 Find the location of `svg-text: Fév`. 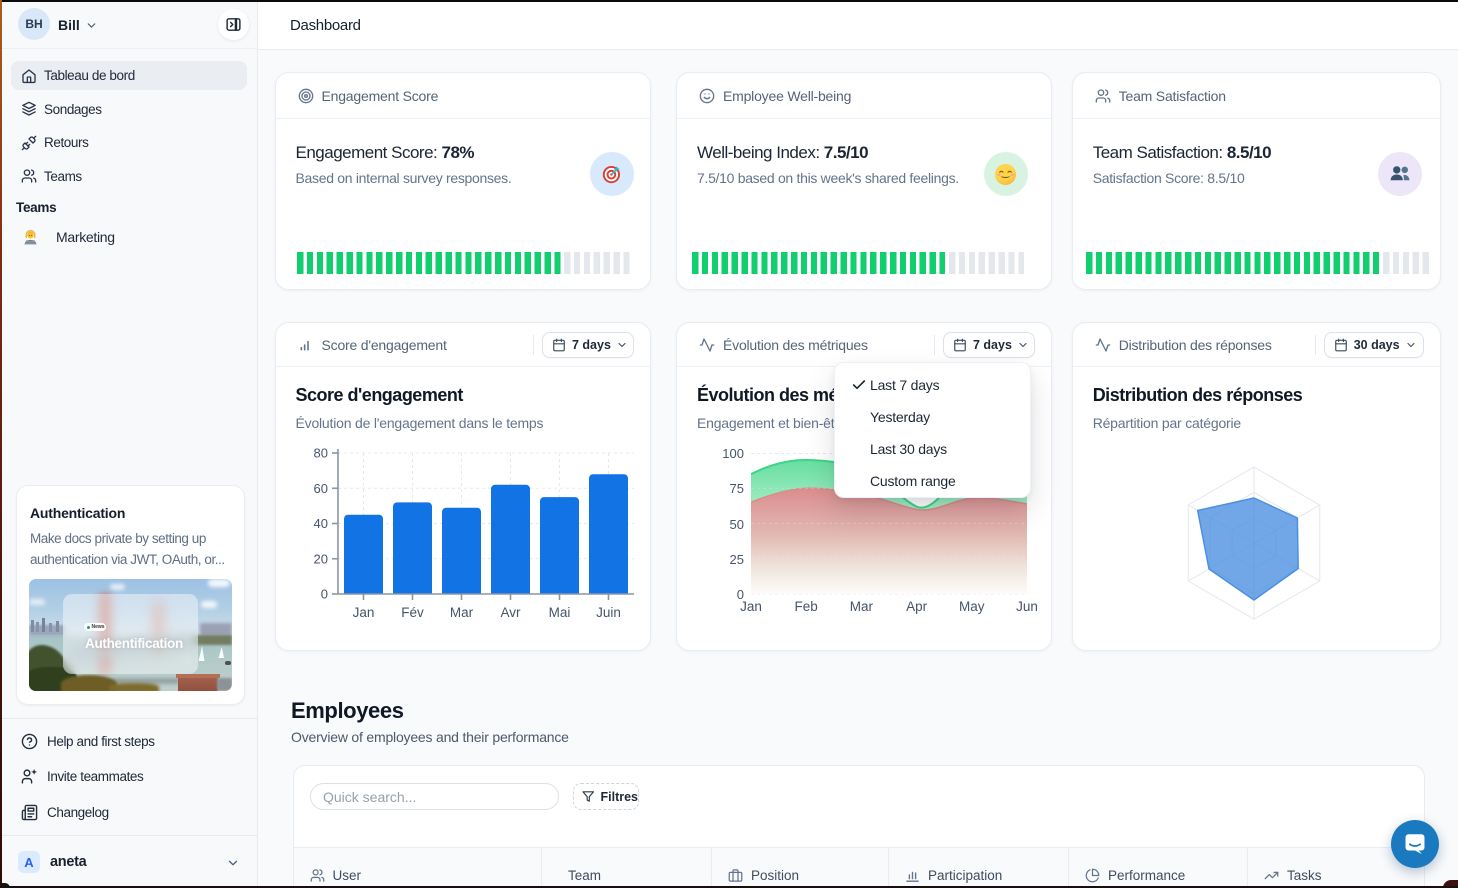

svg-text: Fév is located at coordinates (412, 612).